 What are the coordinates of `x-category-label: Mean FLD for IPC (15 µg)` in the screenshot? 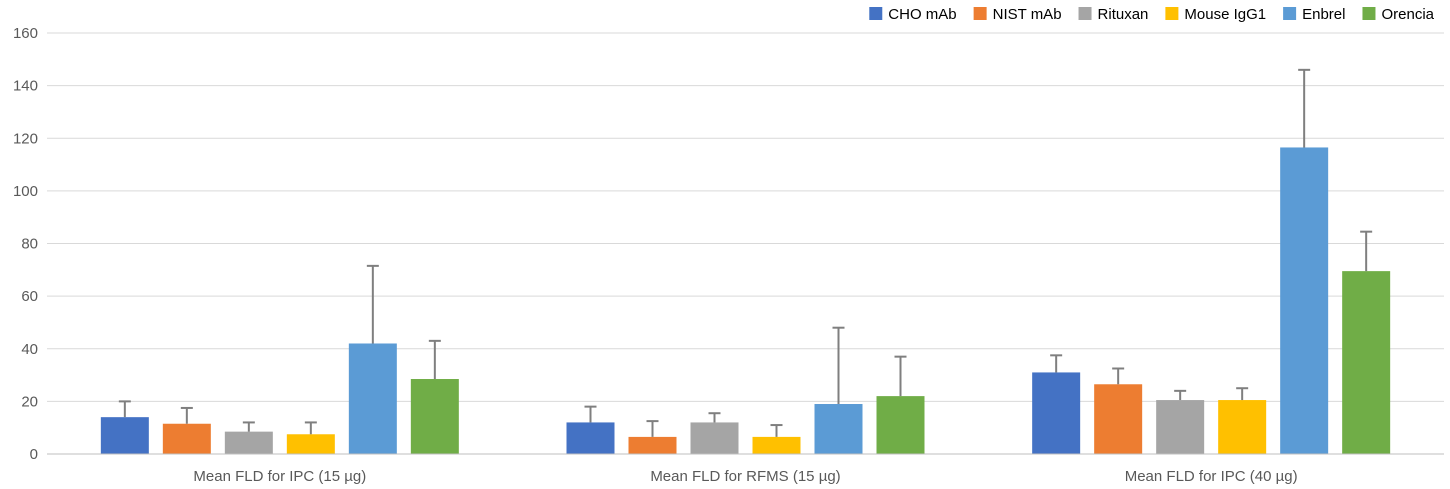 It's located at (279, 476).